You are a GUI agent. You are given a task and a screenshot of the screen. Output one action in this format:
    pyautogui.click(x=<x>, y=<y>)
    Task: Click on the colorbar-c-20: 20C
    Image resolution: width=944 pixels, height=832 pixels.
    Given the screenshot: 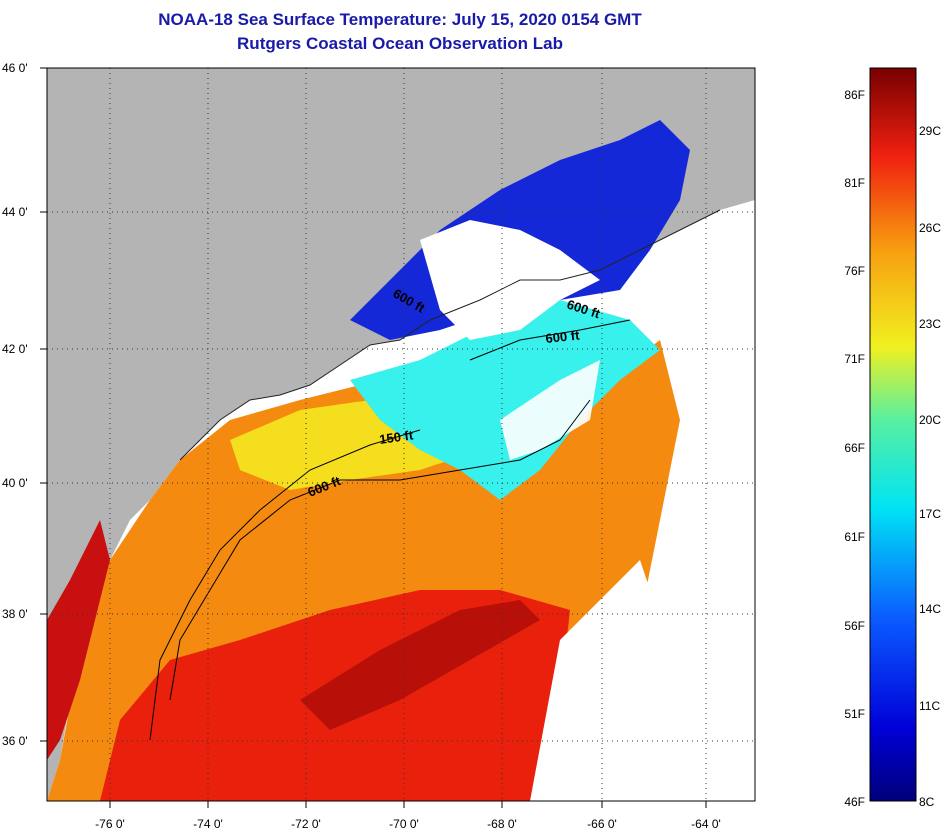 What is the action you would take?
    pyautogui.click(x=930, y=420)
    